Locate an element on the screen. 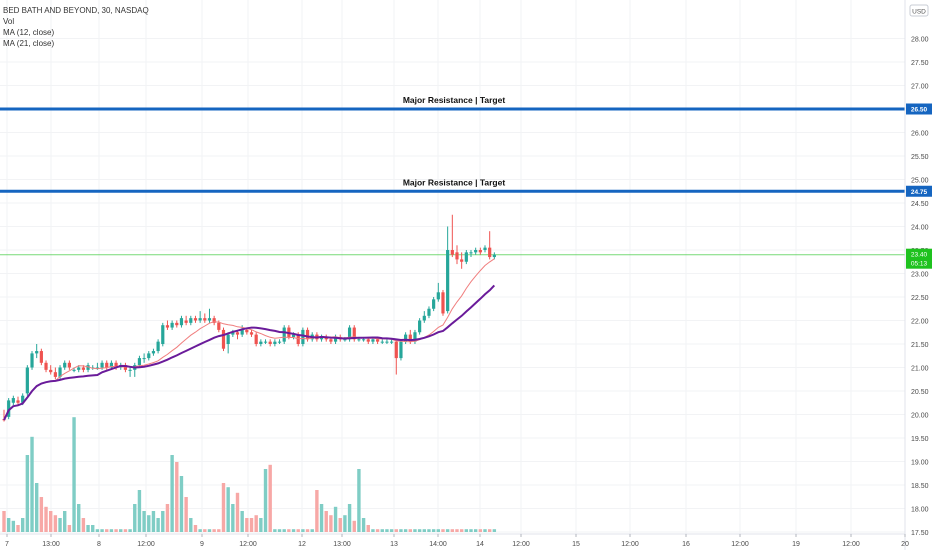  price-tick-label: 19.50 is located at coordinates (920, 439).